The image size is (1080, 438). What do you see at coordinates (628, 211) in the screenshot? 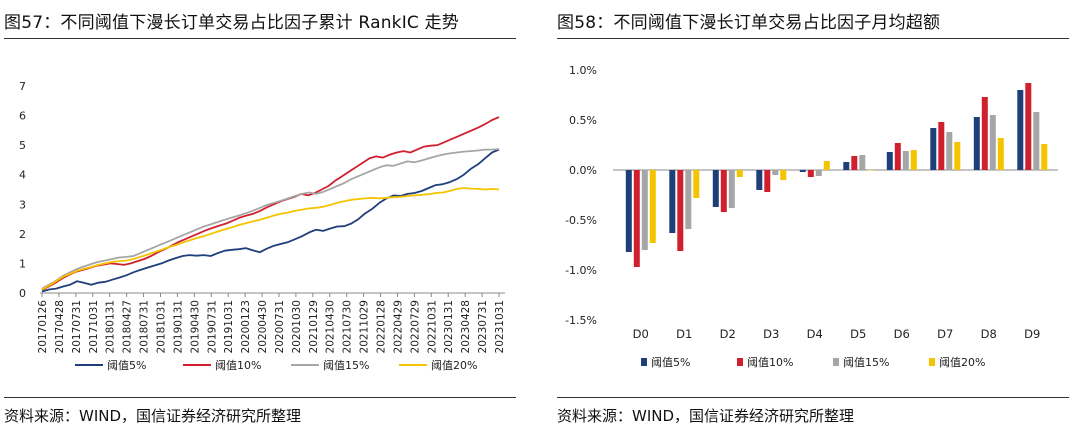
I see `bar-D0-s1` at bounding box center [628, 211].